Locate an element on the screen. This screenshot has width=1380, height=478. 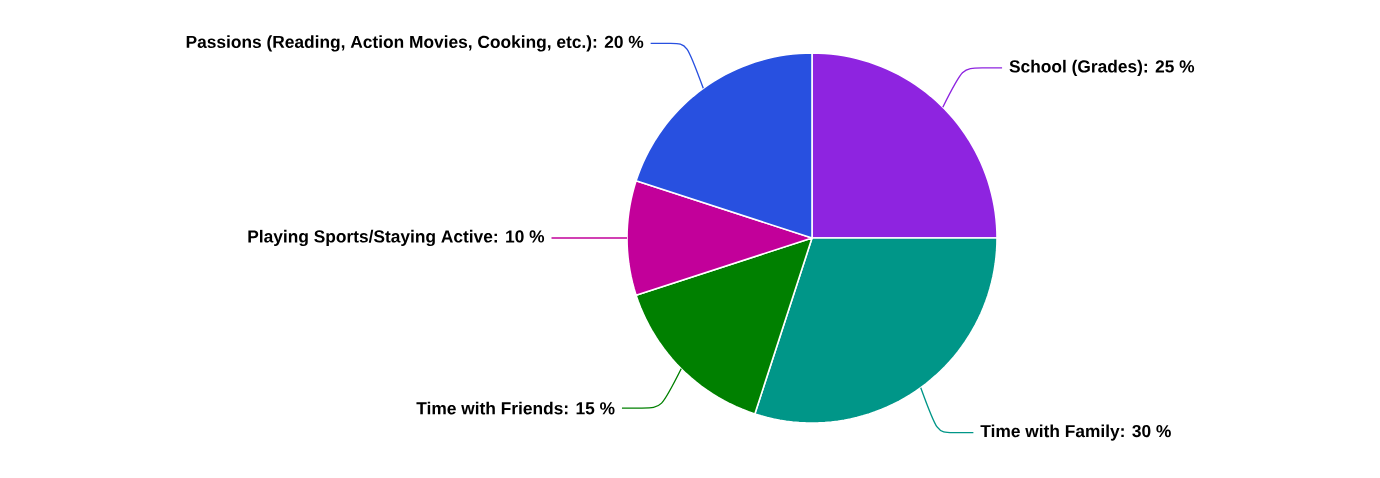
slice-label: Playing Sports/Staying Active: 10 % is located at coordinates (396, 238).